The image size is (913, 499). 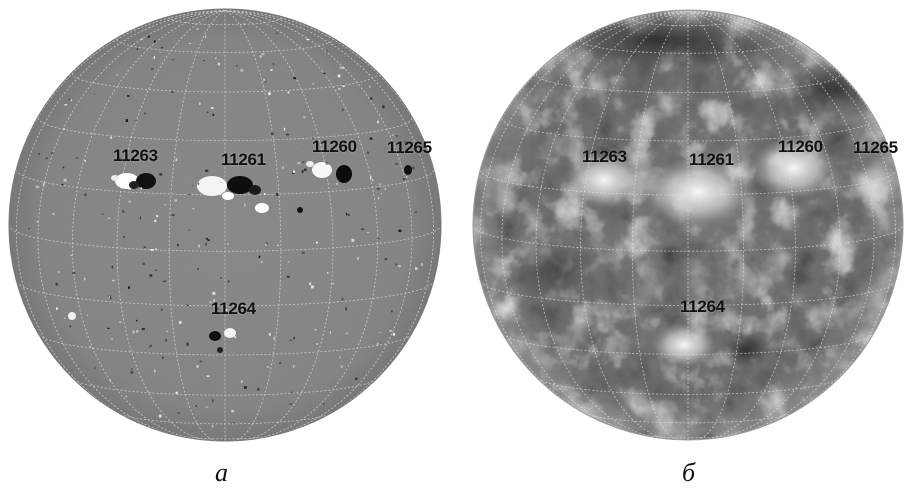 I want to click on active-region-11260-spots, so click(x=329, y=172).